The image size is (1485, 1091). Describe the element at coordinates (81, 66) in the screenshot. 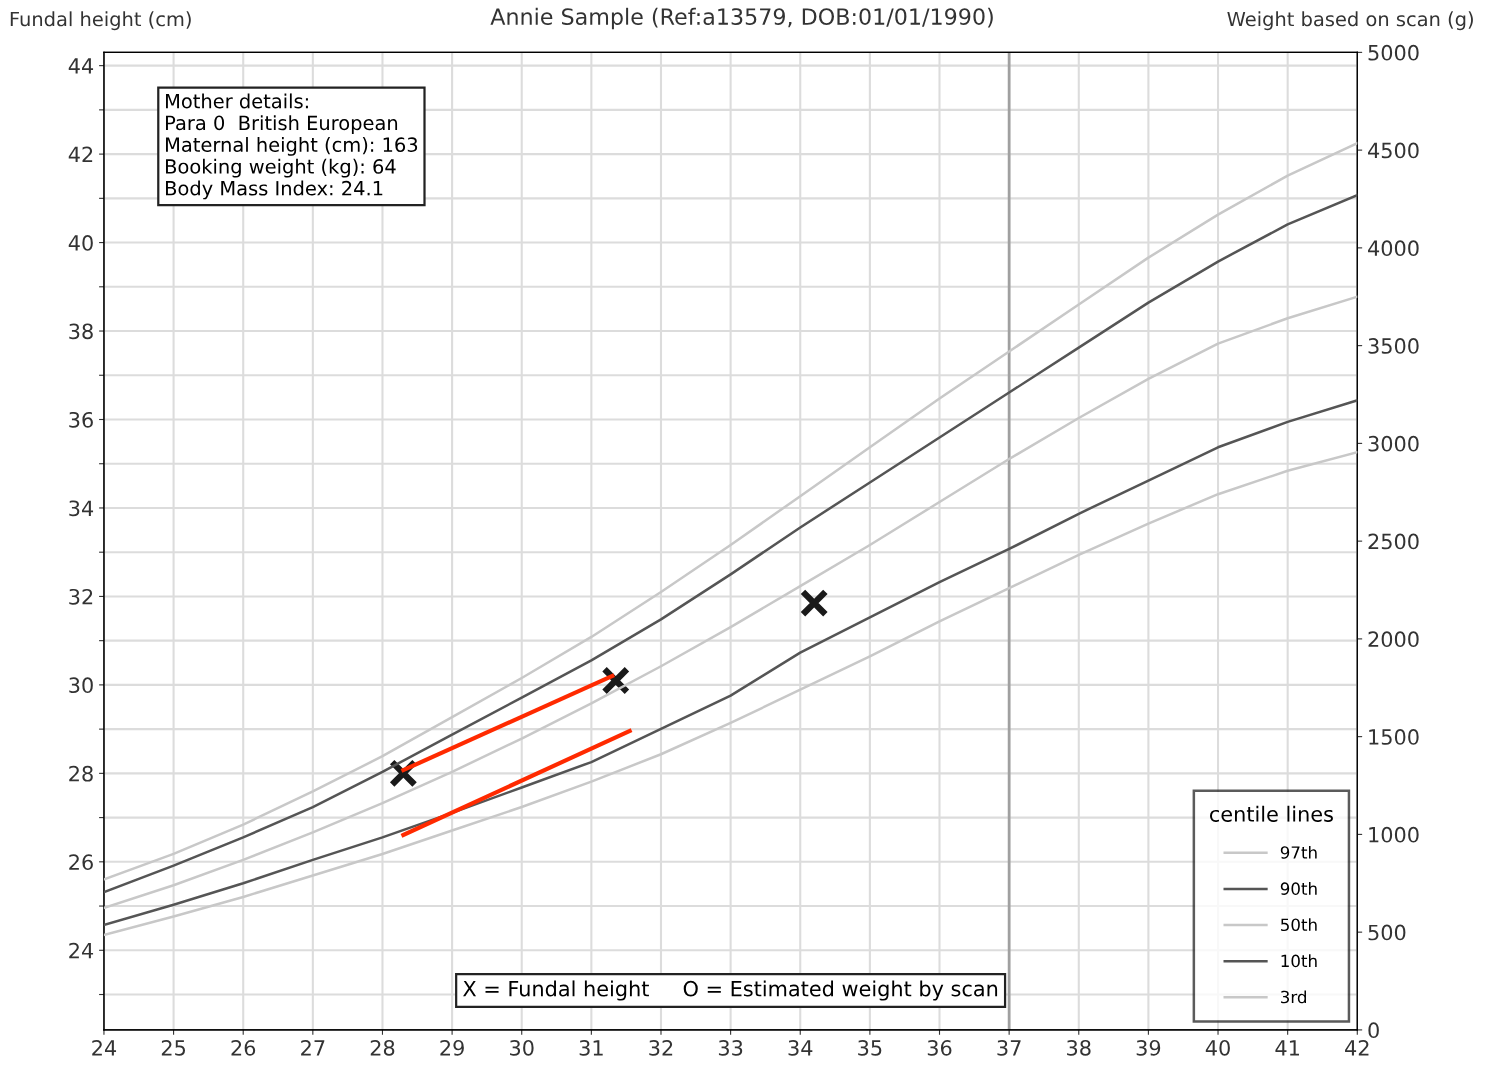

I see `y-tick-label: 44` at that location.